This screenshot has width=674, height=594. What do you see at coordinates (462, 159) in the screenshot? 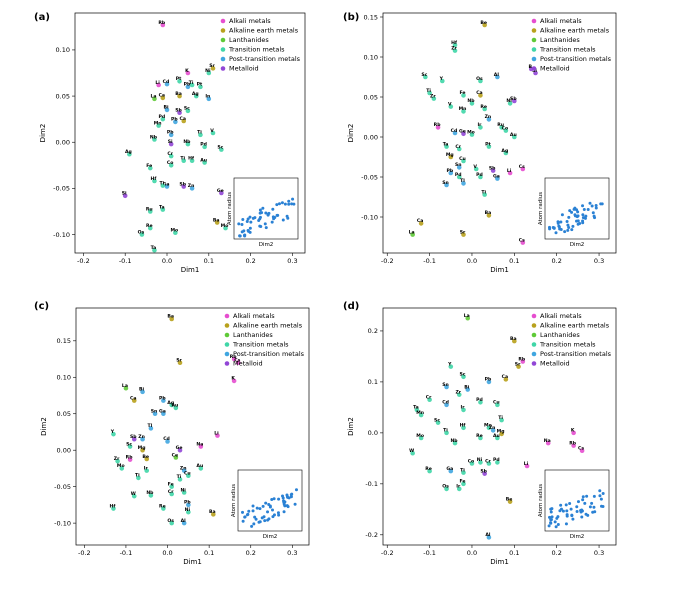
I see `data-point-label: Cu` at bounding box center [462, 159].